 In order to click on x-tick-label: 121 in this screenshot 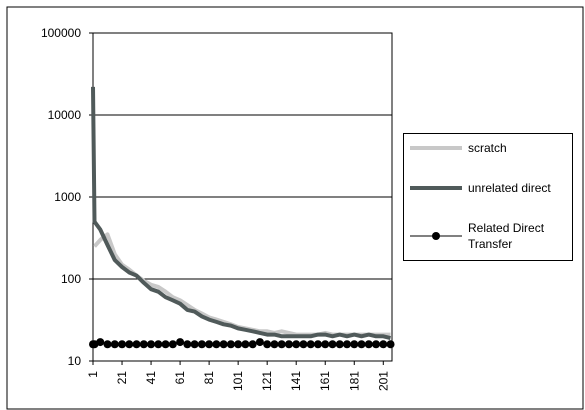, I will do `click(267, 381)`.